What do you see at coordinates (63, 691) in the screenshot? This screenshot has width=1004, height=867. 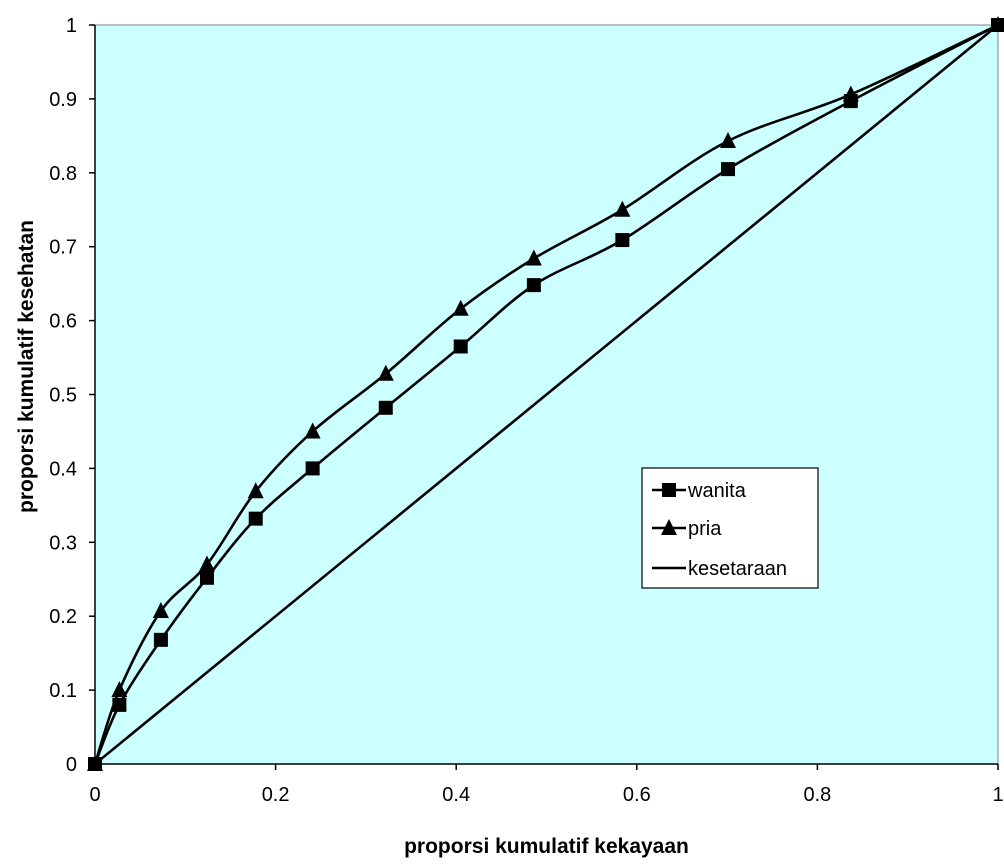 I see `y-tick-label: 0.1` at bounding box center [63, 691].